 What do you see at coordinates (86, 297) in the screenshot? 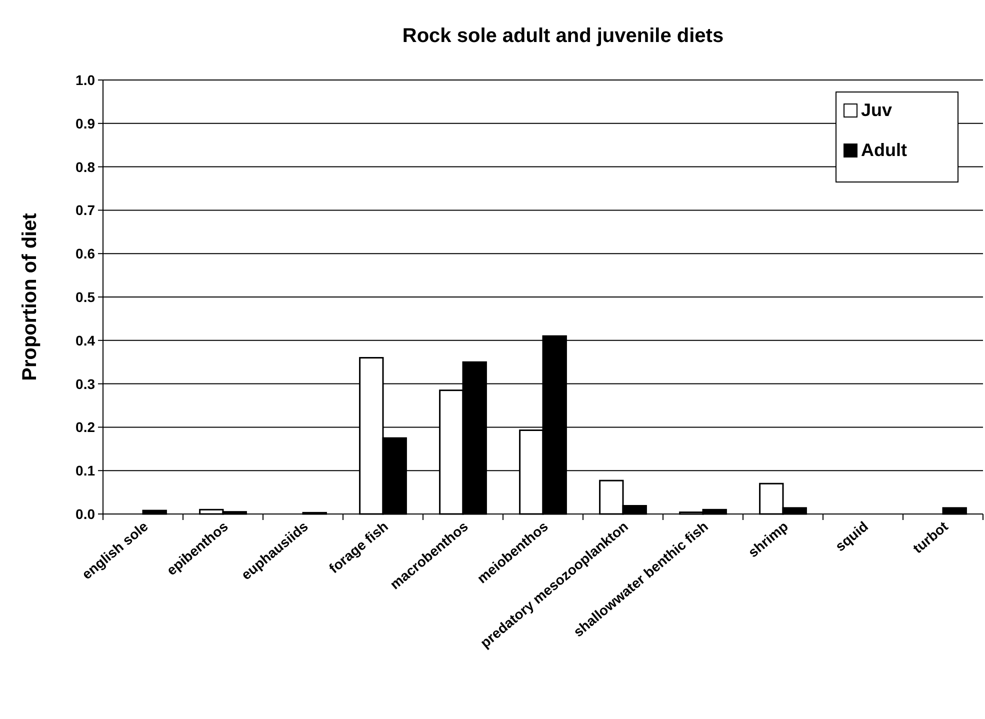
I see `y-tick-label: 0.5` at bounding box center [86, 297].